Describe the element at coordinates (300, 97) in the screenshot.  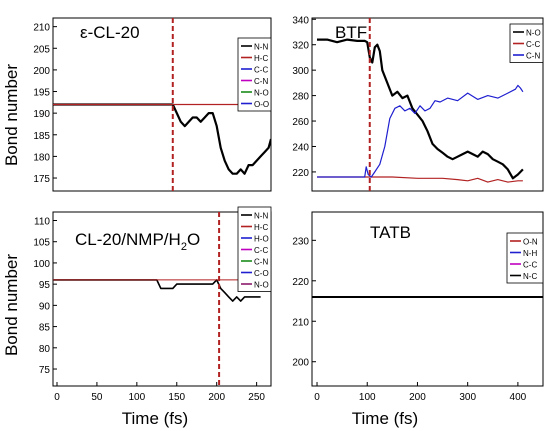
I see `y-tick-label: 280` at that location.